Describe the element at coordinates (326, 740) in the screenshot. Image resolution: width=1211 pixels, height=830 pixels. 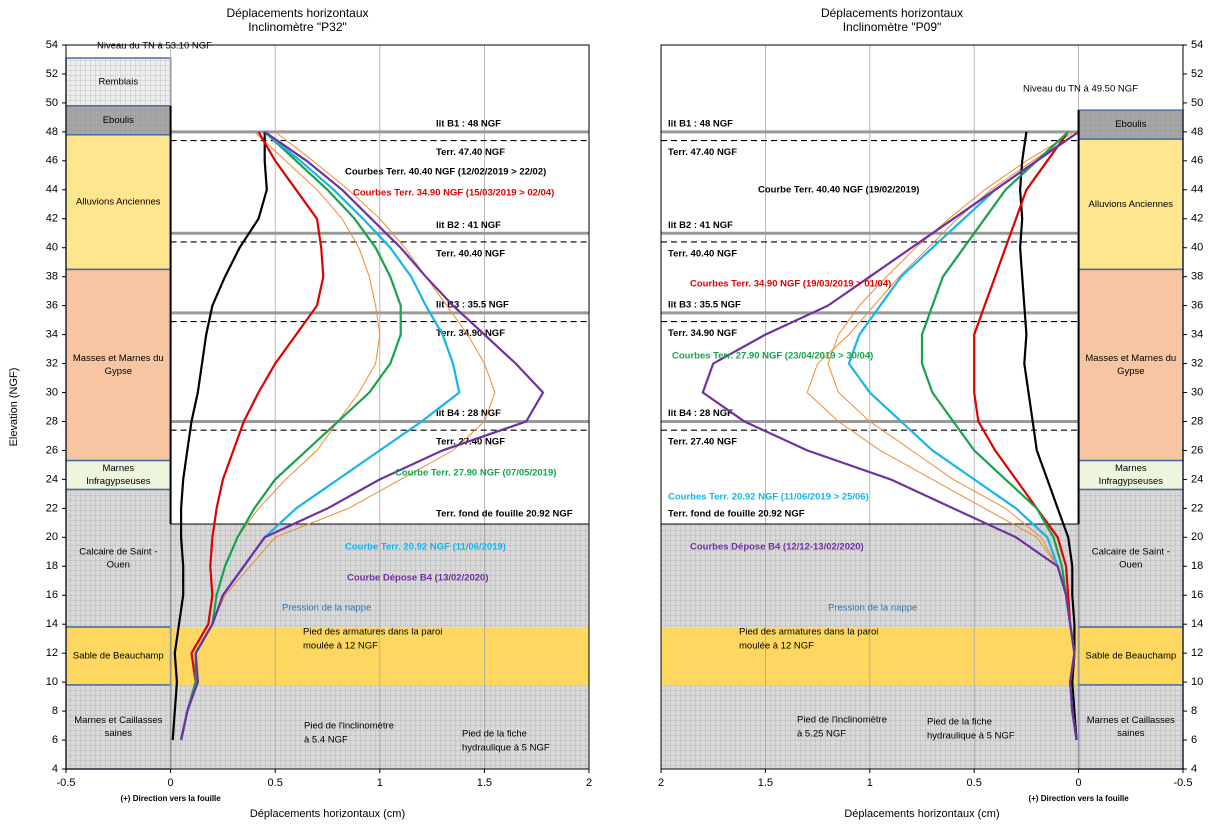
I see `annotation: à 5.4 NGF` at that location.